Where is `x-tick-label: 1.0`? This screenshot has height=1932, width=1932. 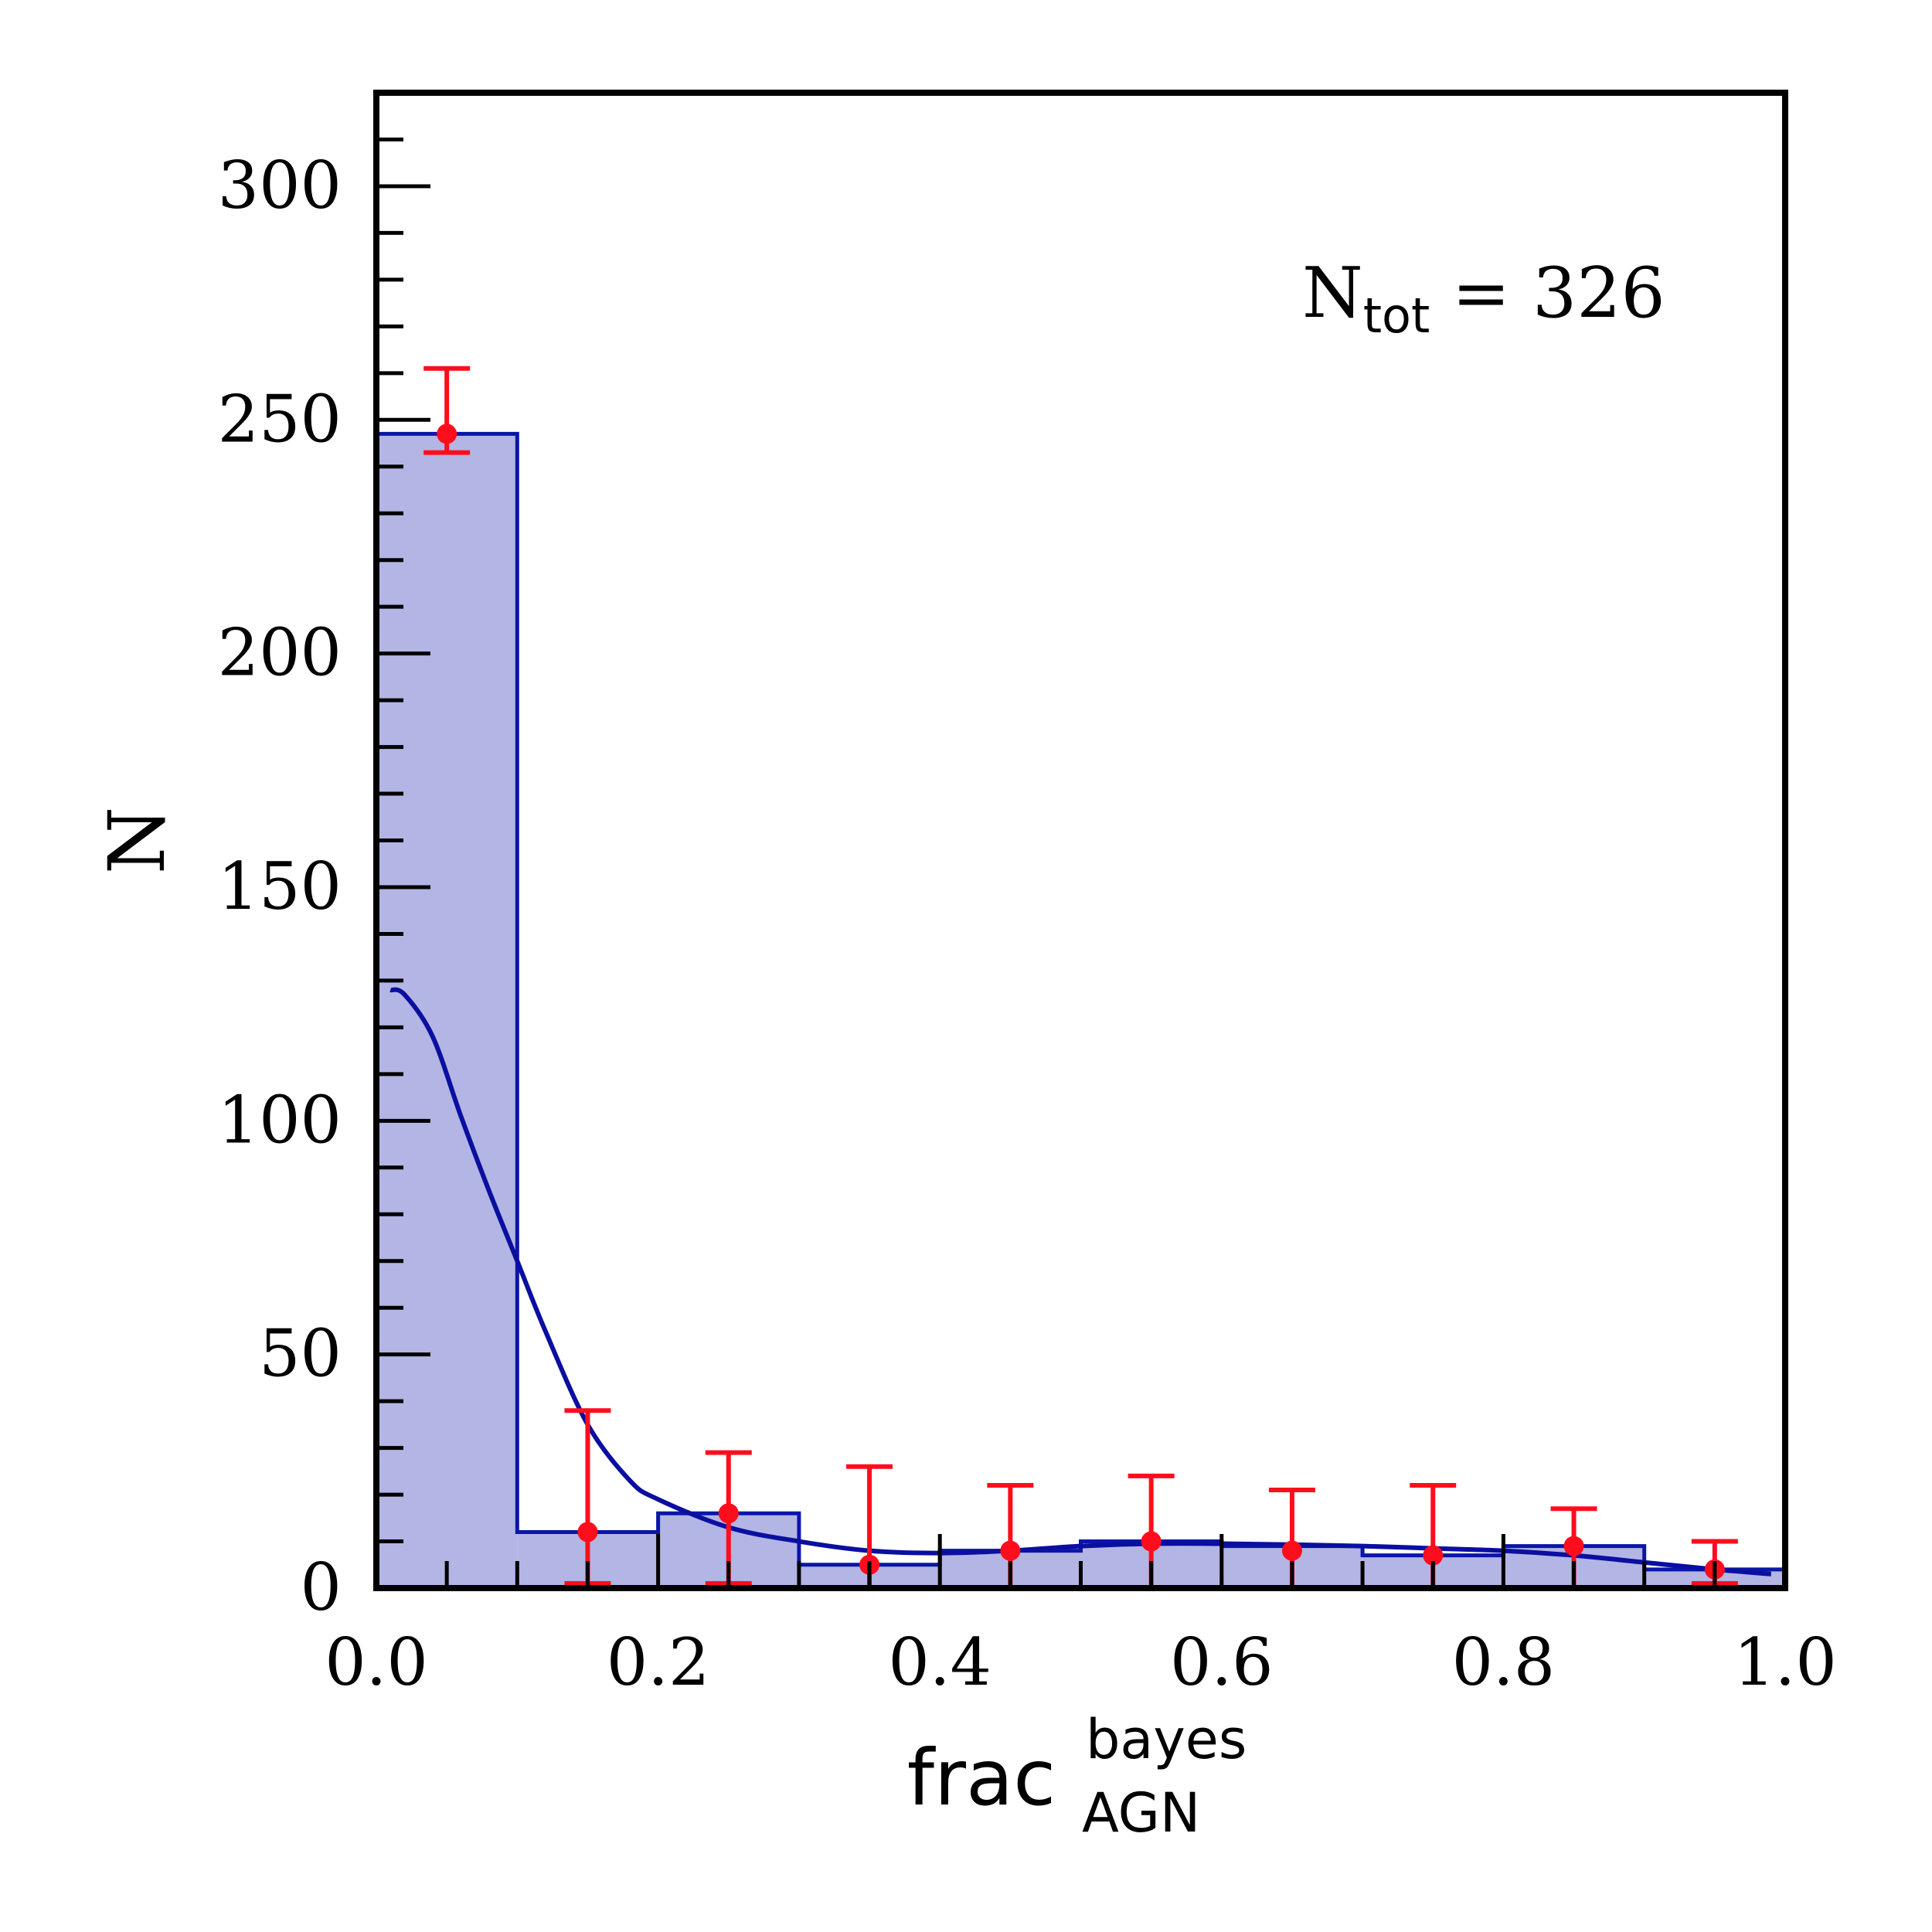 x-tick-label: 1.0 is located at coordinates (1785, 1662).